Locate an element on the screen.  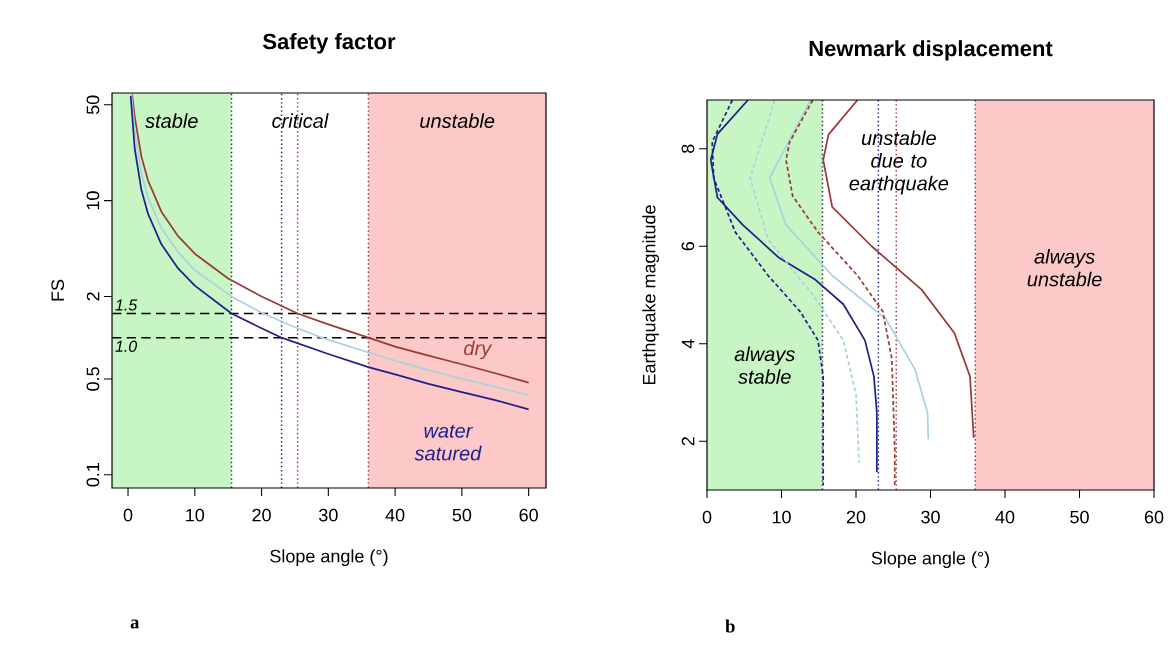
text: b is located at coordinates (730, 626).